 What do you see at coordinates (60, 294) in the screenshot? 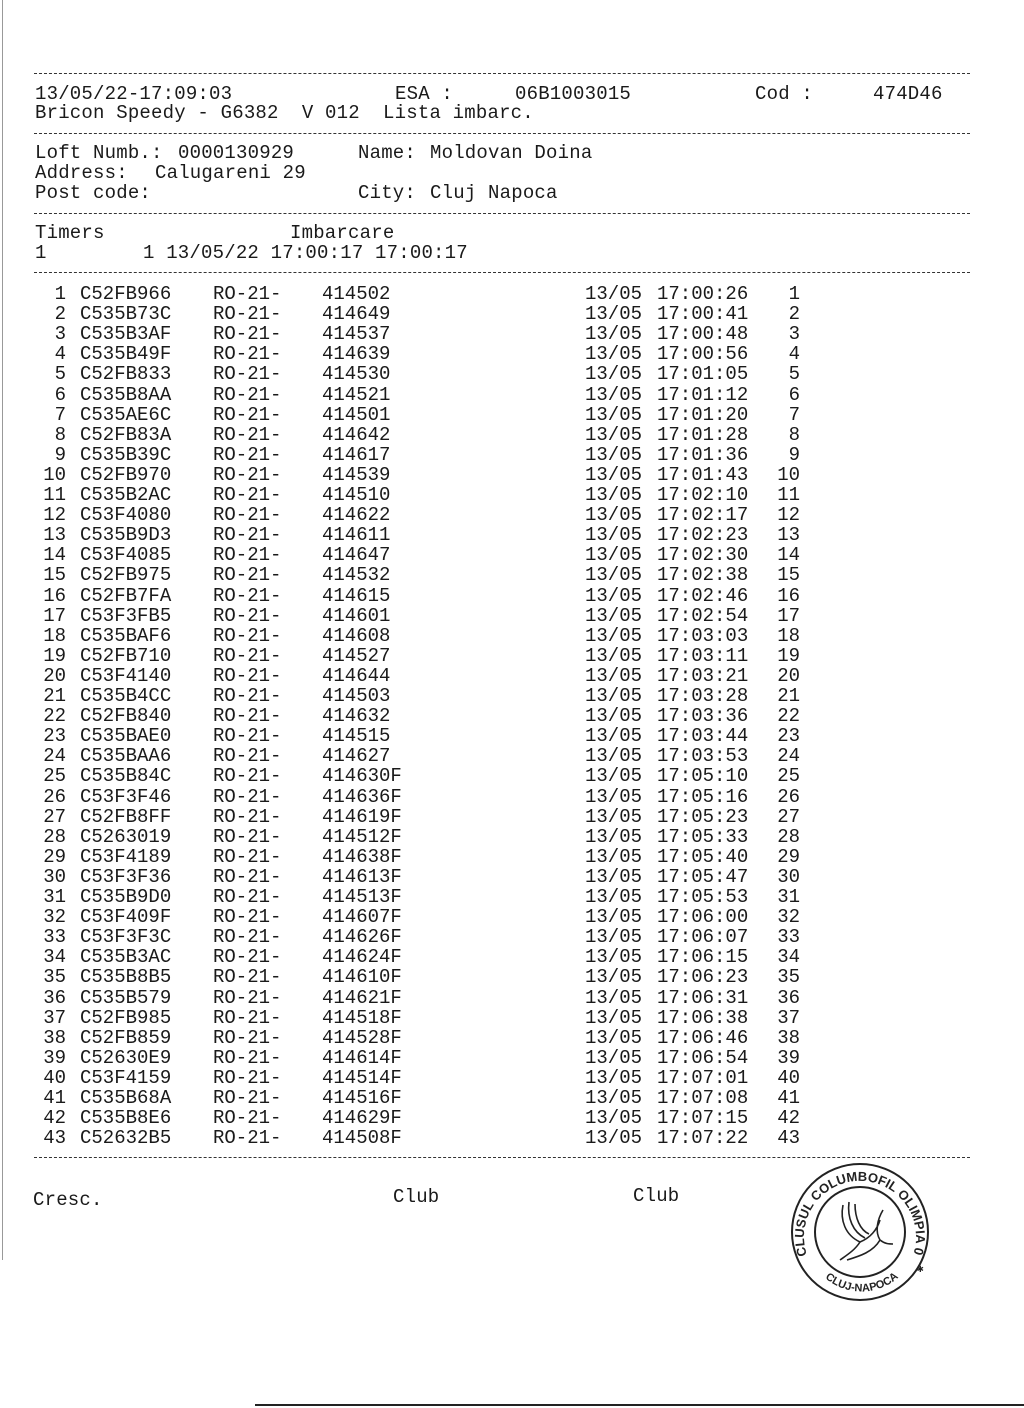
I see `row-number: 1` at bounding box center [60, 294].